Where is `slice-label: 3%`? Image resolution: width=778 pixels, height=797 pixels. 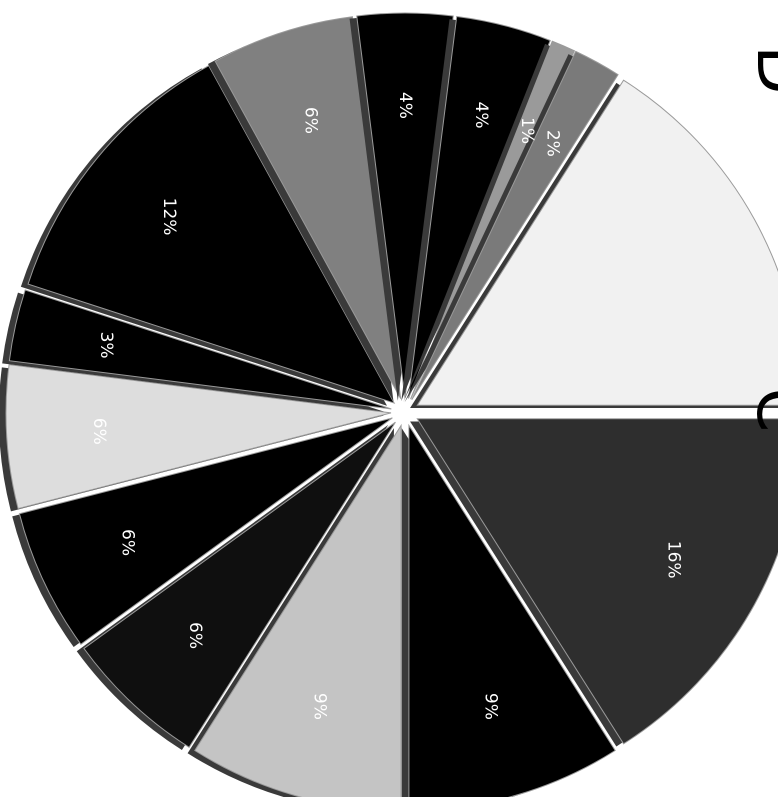
slice-label: 3% is located at coordinates (106, 345).